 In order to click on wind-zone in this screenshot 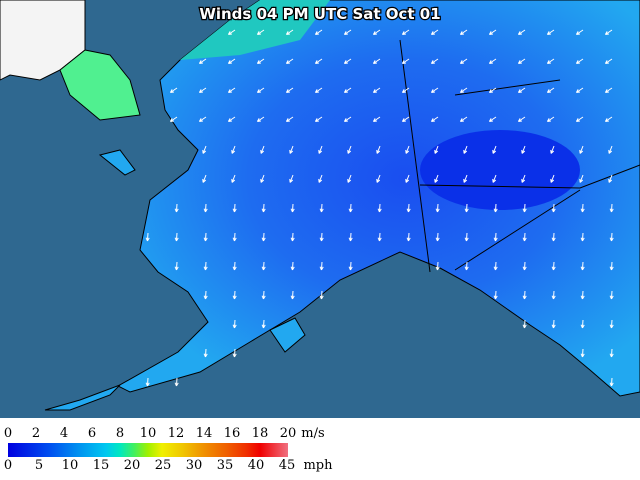, I will do `click(255, 30)`.